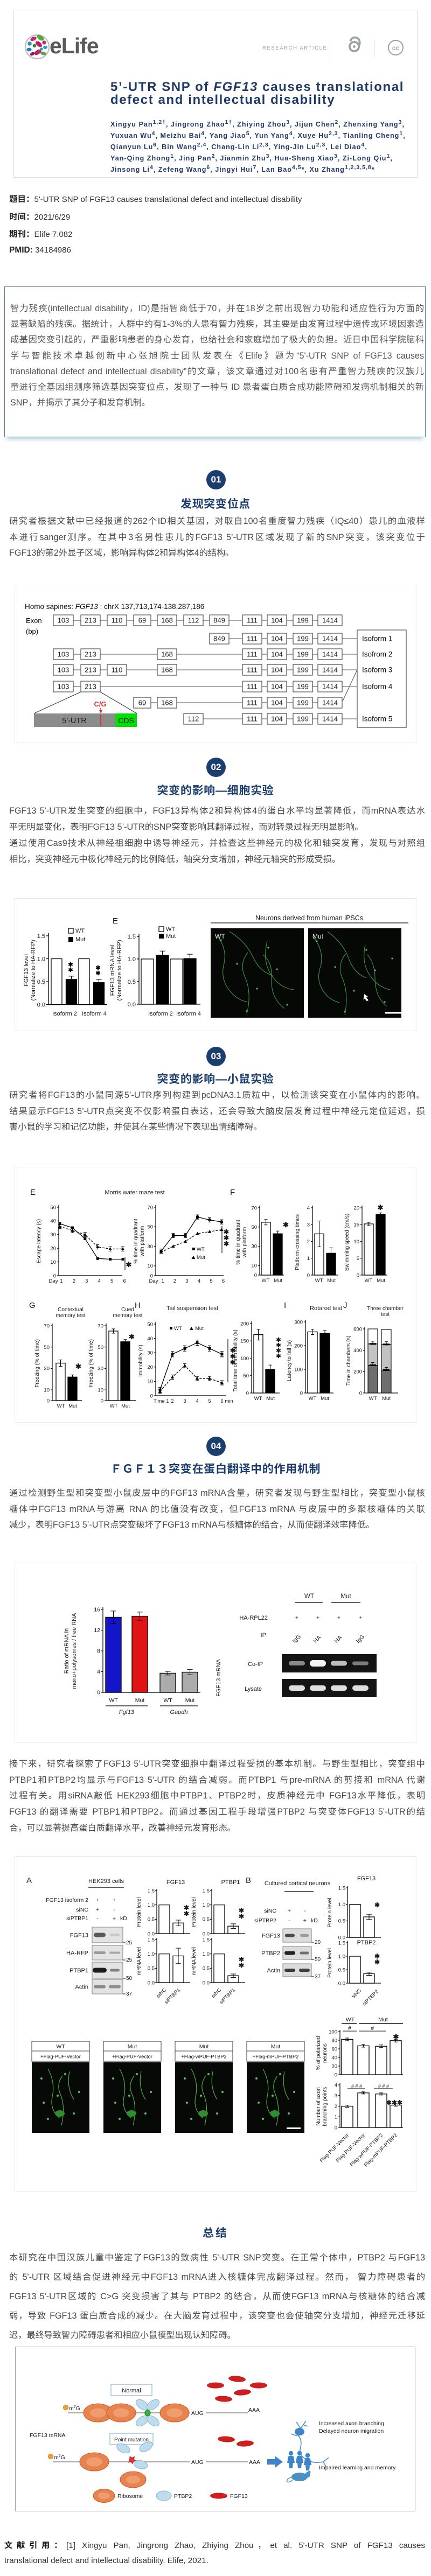  What do you see at coordinates (32, 631) in the screenshot?
I see `svg-text: (bp)` at bounding box center [32, 631].